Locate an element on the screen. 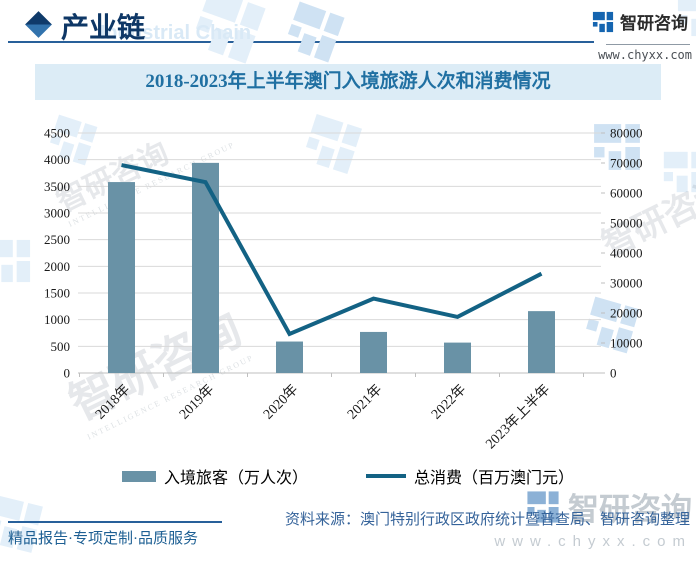 The image size is (696, 562). brand-divider is located at coordinates (648, 44).